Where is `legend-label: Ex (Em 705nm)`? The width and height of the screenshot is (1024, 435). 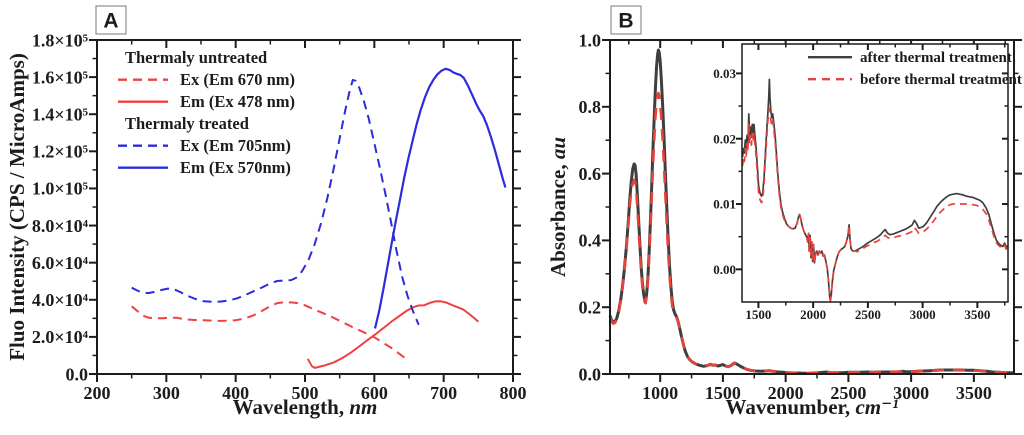
legend-label: Ex (Em 705nm) is located at coordinates (235, 145).